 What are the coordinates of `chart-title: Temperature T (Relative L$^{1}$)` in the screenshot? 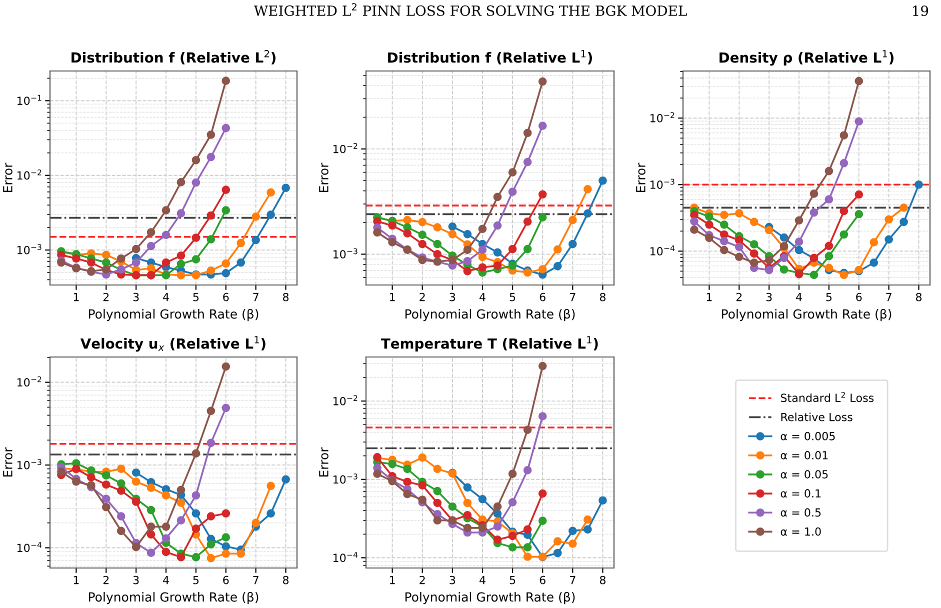 It's located at (489, 344).